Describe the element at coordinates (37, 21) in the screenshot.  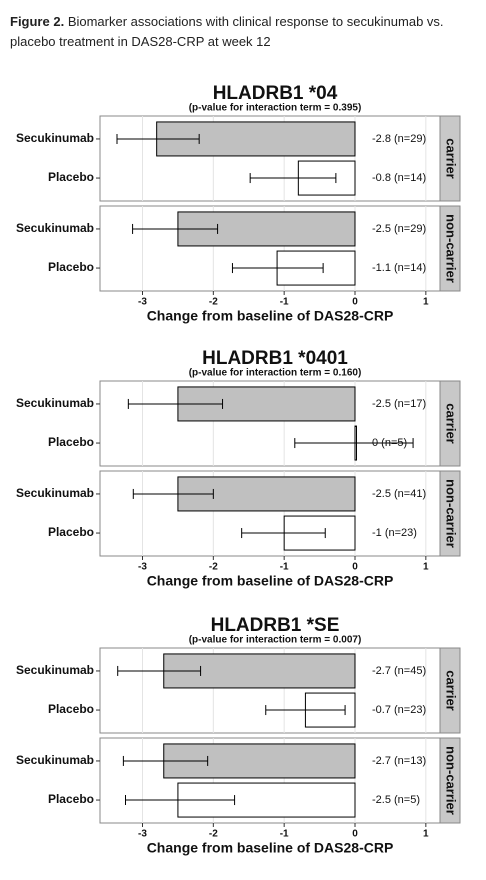
I see `figure-label: Figure 2.` at that location.